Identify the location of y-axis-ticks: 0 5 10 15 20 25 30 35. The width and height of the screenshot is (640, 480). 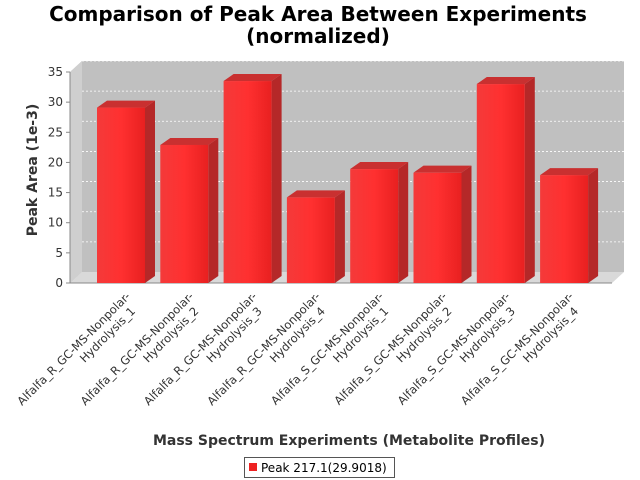
(59, 177).